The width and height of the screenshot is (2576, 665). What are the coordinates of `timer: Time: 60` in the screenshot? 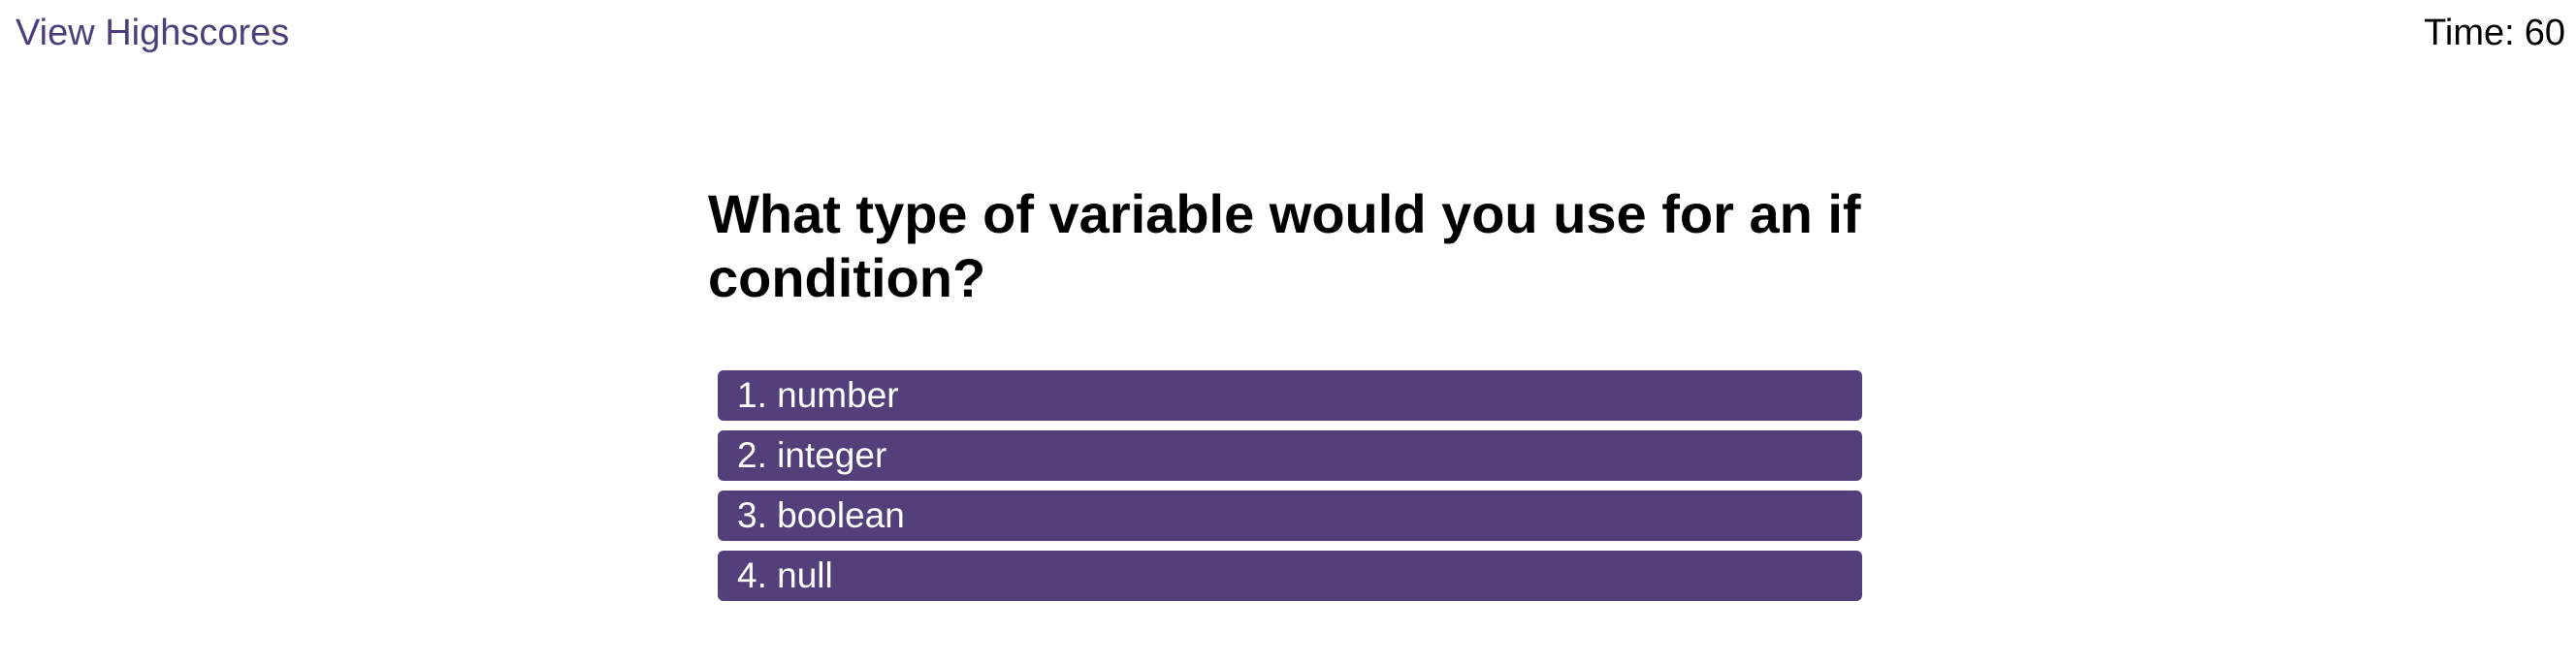 It's located at (2494, 33).